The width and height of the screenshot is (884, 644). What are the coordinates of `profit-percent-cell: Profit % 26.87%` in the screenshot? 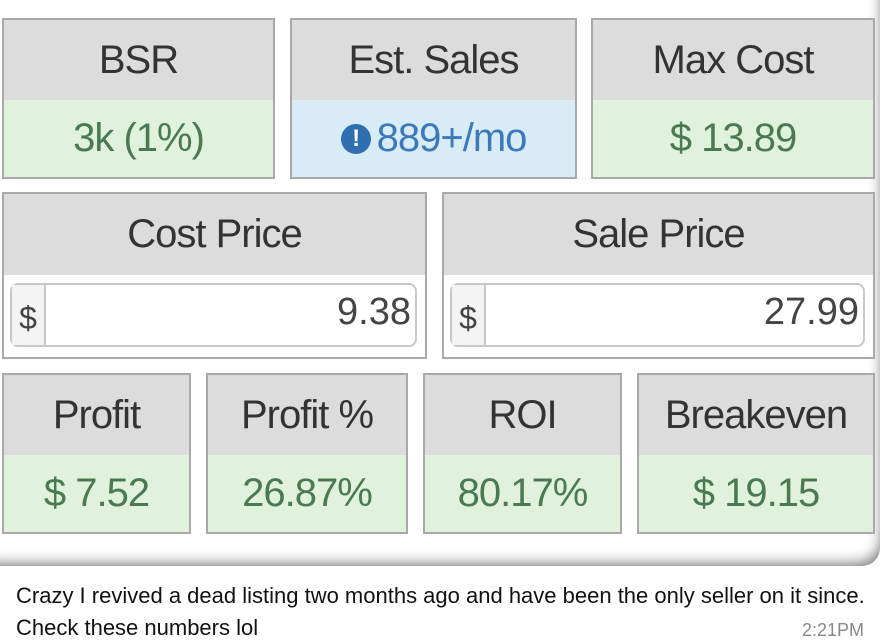 It's located at (307, 453).